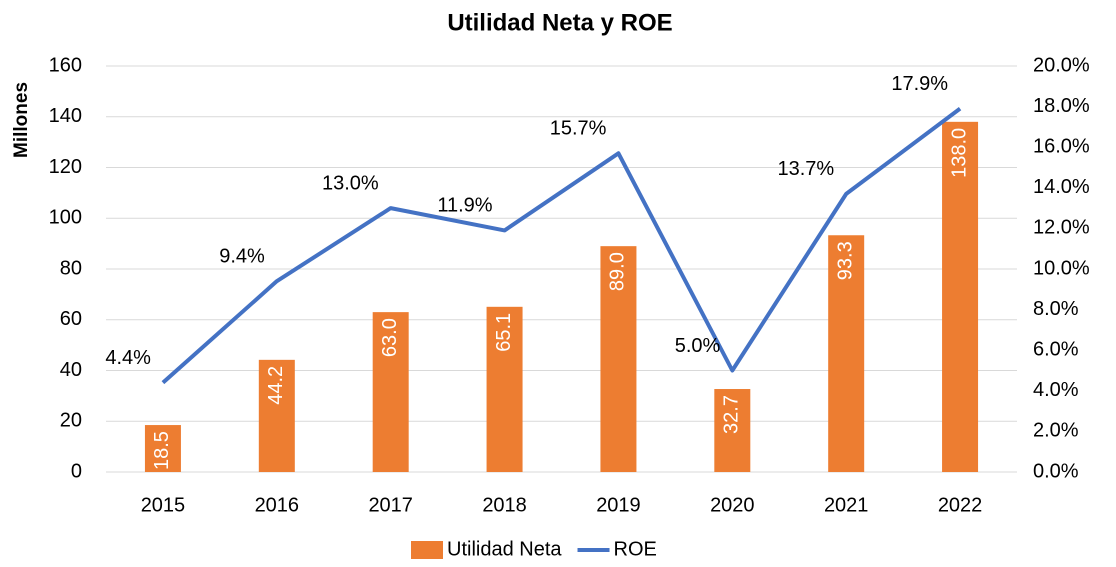 This screenshot has width=1116, height=567. What do you see at coordinates (71, 421) in the screenshot?
I see `y-tick-label: 20` at bounding box center [71, 421].